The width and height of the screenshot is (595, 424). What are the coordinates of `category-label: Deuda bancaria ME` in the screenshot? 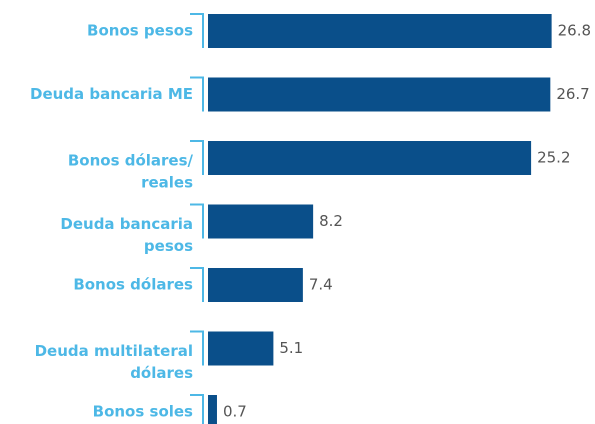 It's located at (111, 94).